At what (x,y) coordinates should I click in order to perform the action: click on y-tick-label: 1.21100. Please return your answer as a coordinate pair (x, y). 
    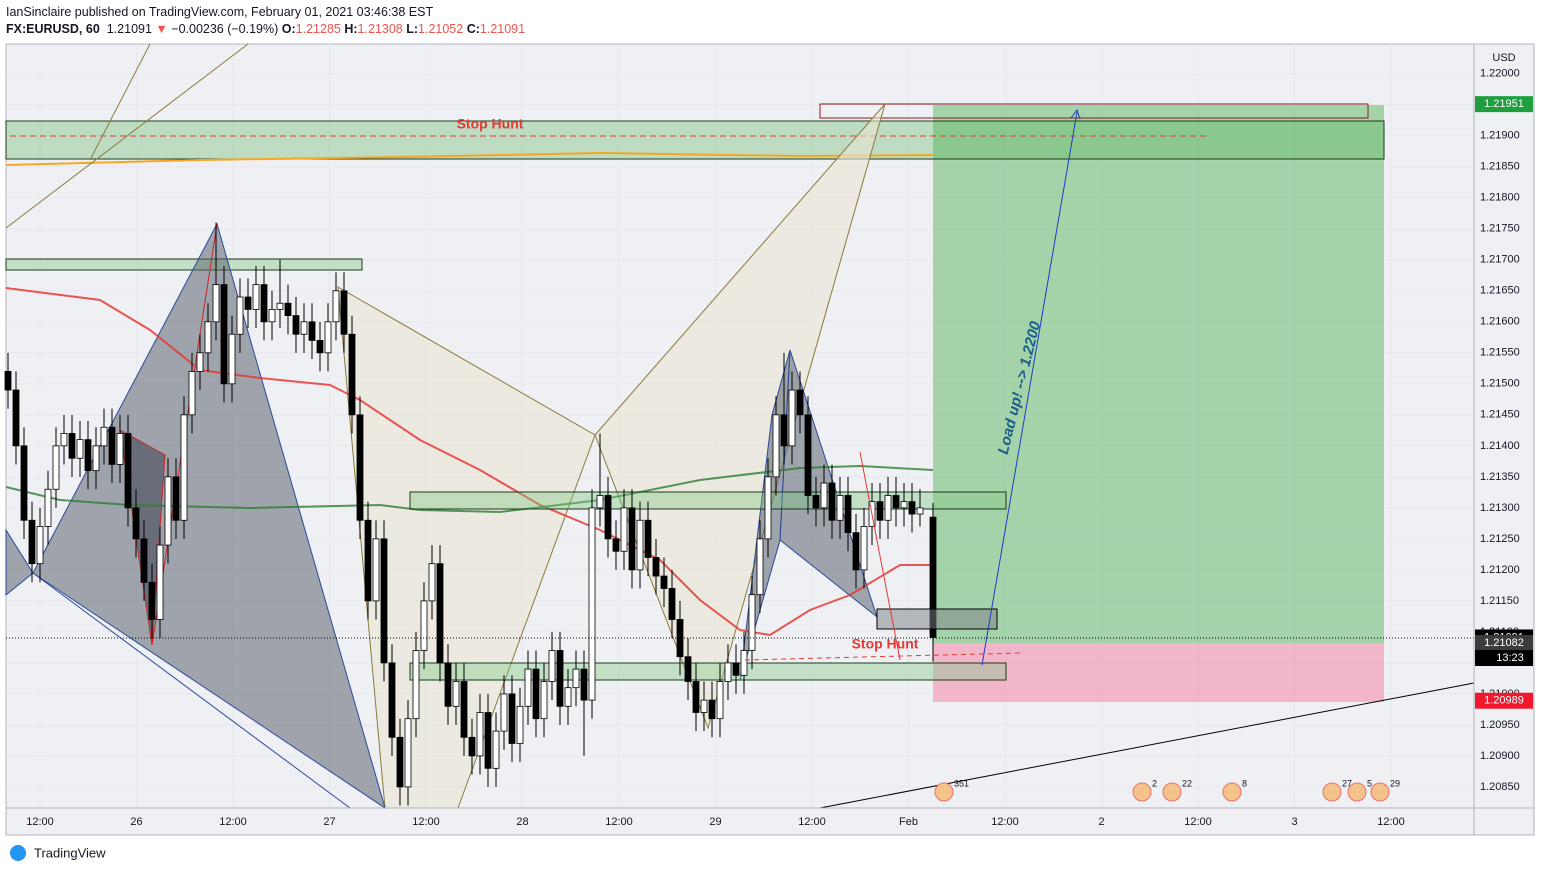
    Looking at the image, I should click on (1499, 632).